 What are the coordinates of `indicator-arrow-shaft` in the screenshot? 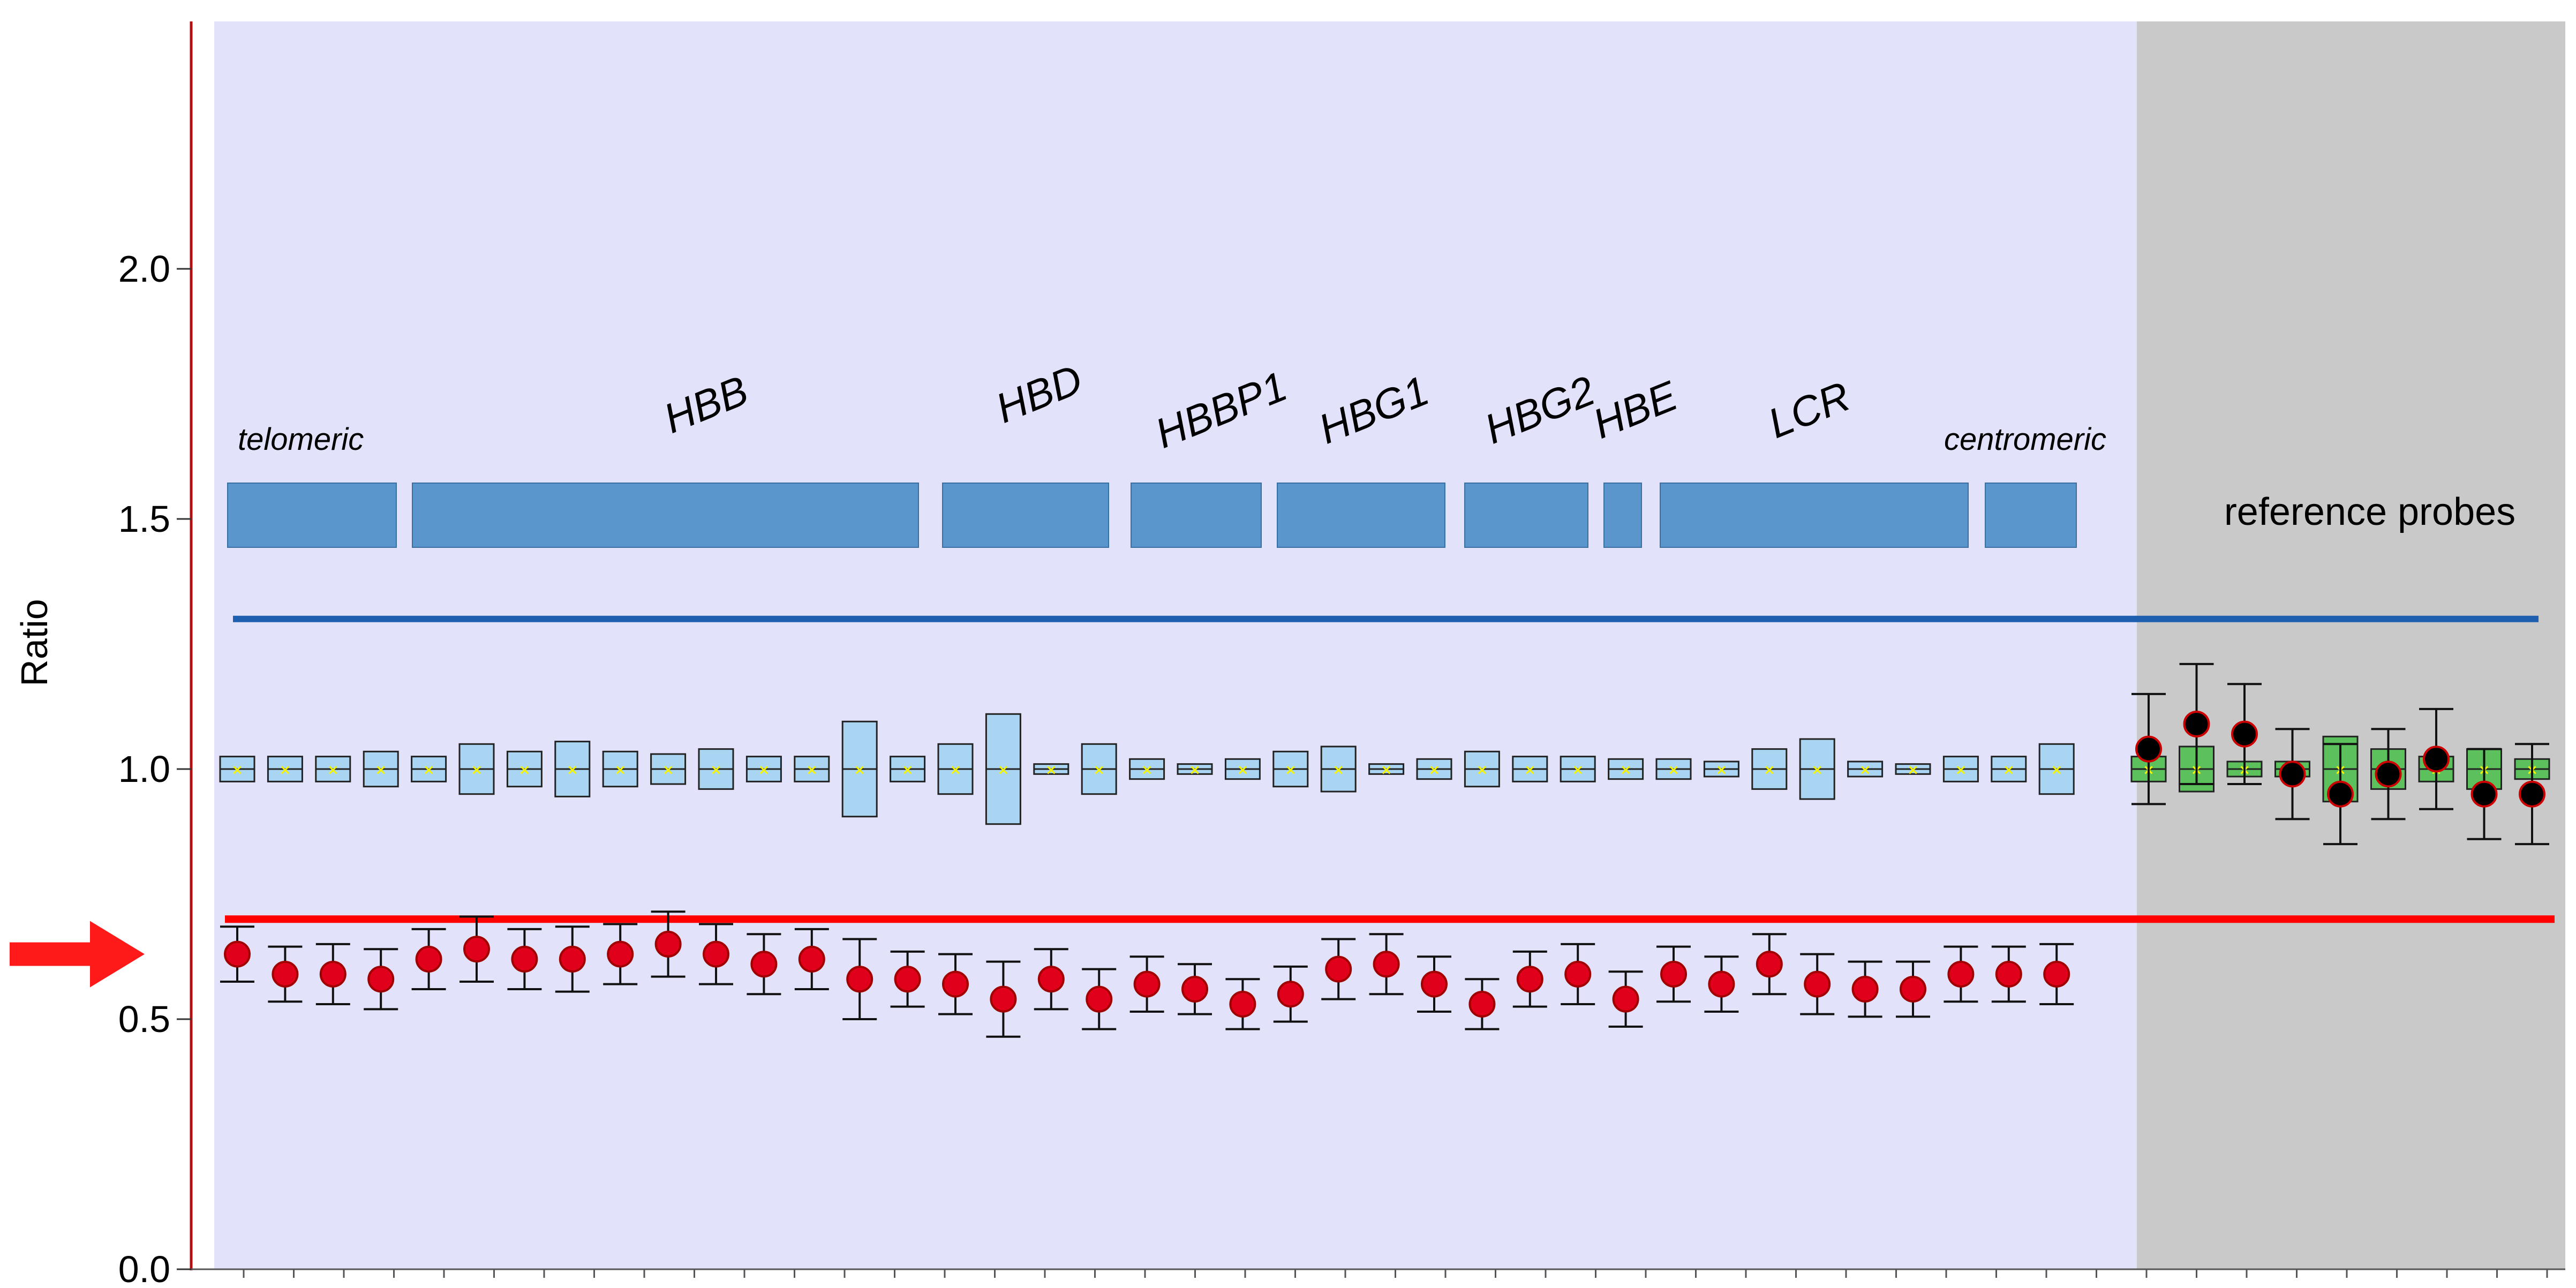 It's located at (51, 954).